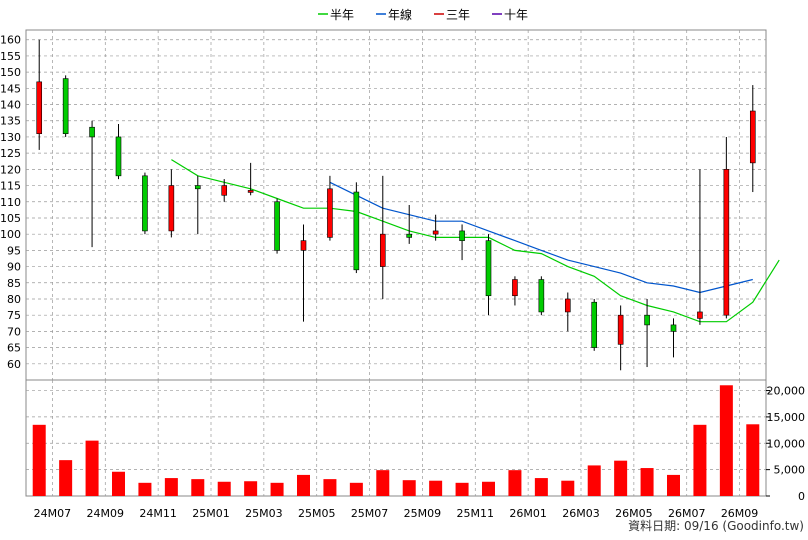 The width and height of the screenshot is (808, 540). Describe the element at coordinates (423, 14) in the screenshot. I see `chart-legend: 半年 年線 三年 十年` at that location.